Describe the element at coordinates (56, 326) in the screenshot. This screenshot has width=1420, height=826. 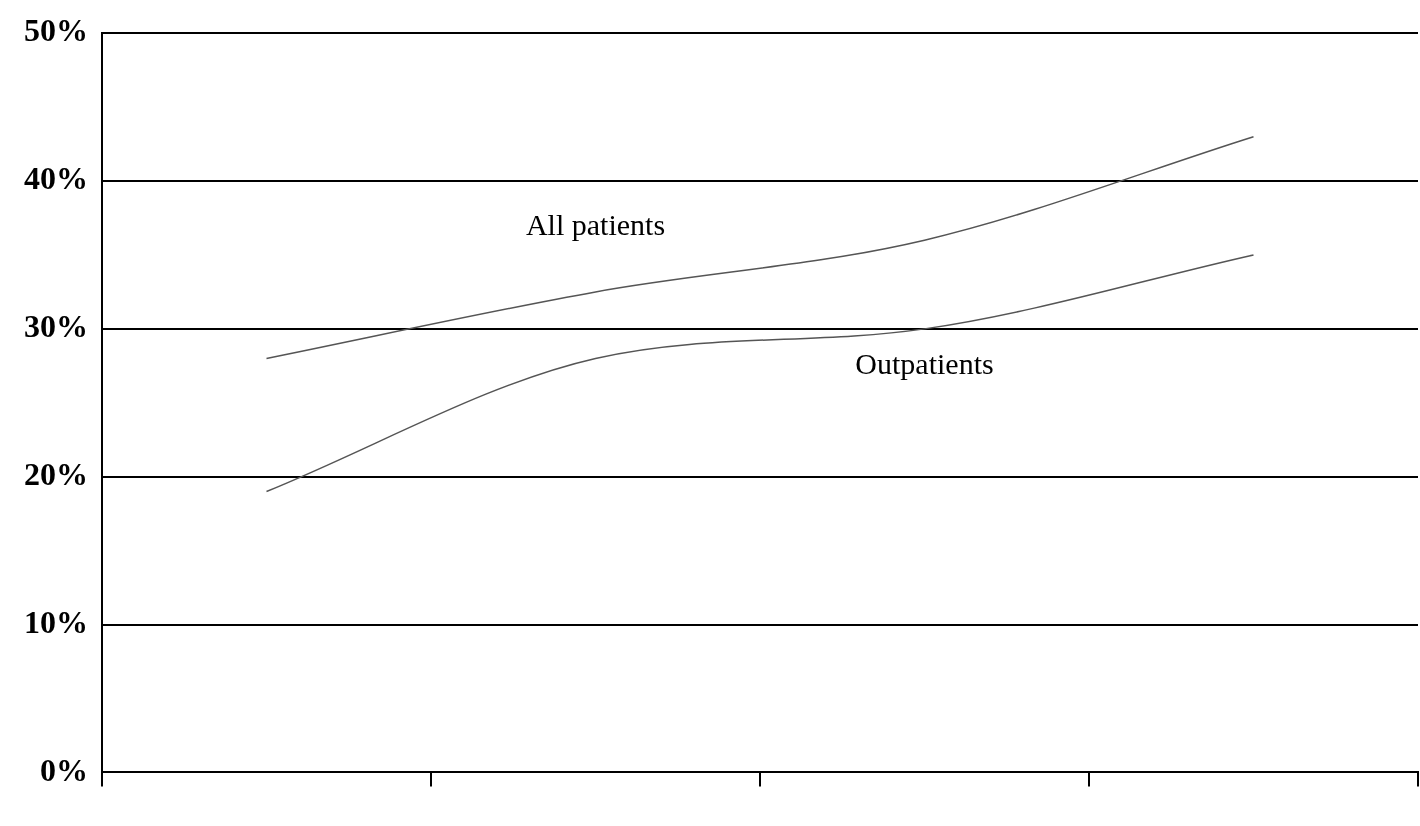
I see `y-tick-label: 30%` at that location.